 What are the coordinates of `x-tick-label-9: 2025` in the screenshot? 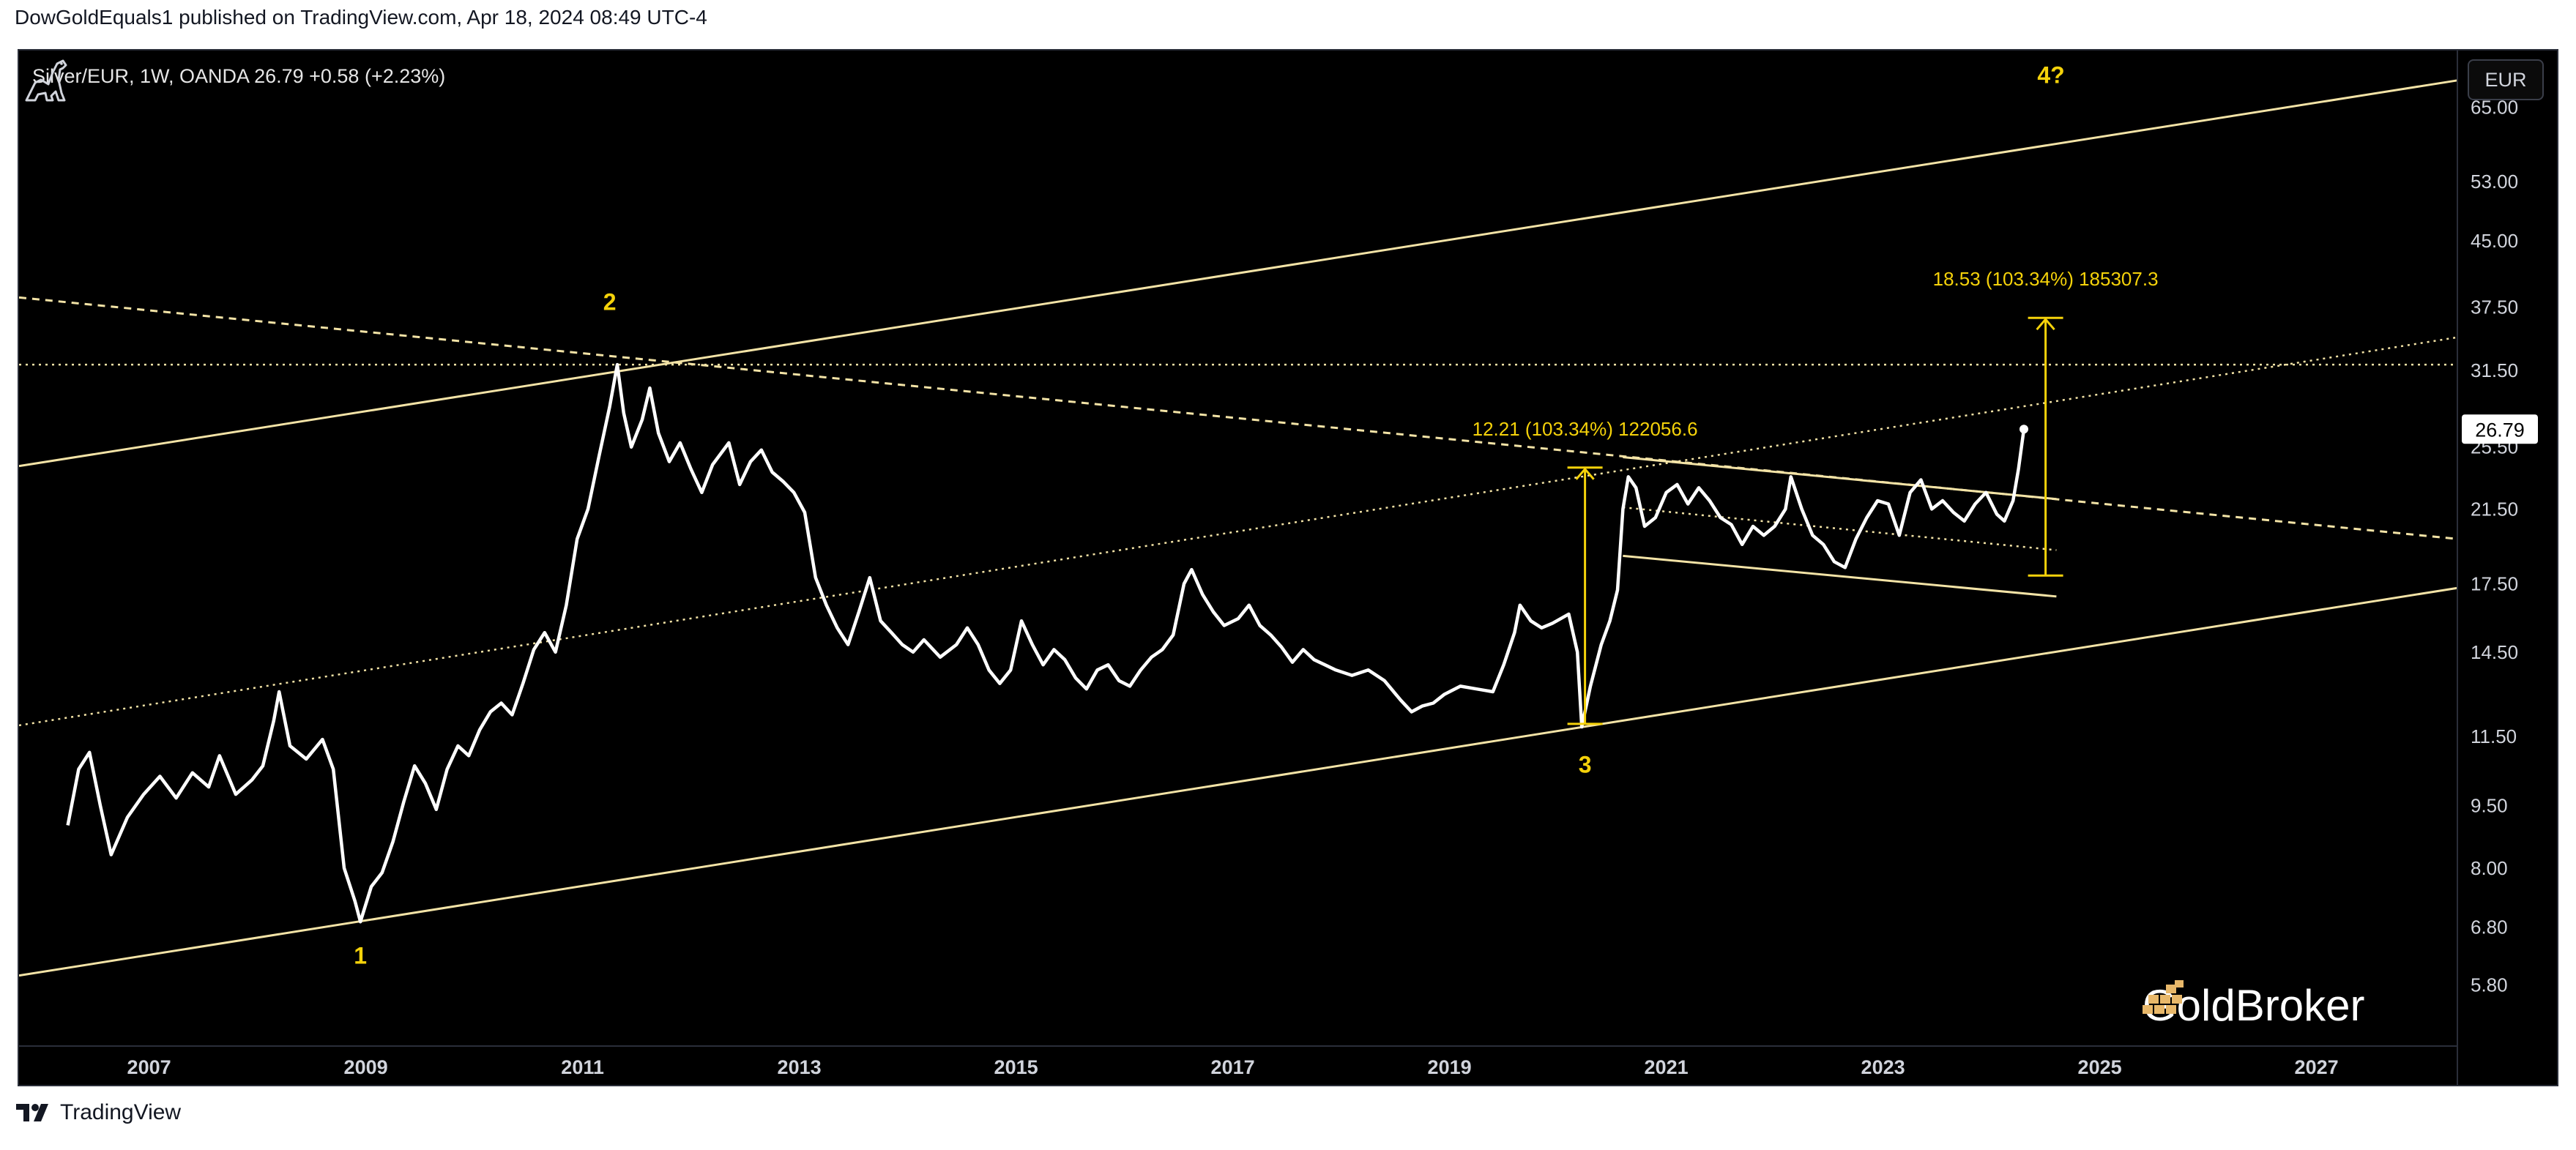 It's located at (2100, 1067).